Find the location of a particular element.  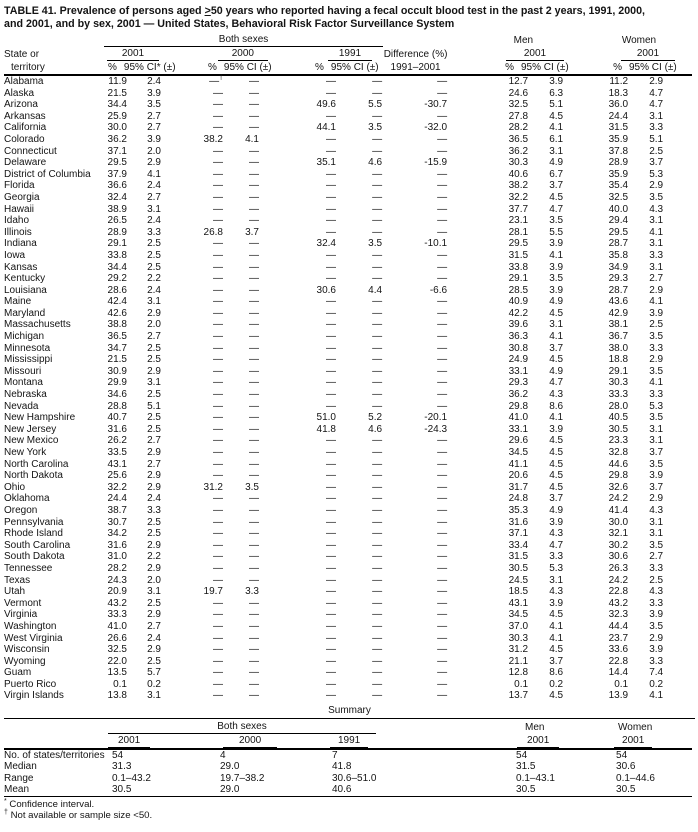

cell-both-2000: 4 is located at coordinates (223, 756).